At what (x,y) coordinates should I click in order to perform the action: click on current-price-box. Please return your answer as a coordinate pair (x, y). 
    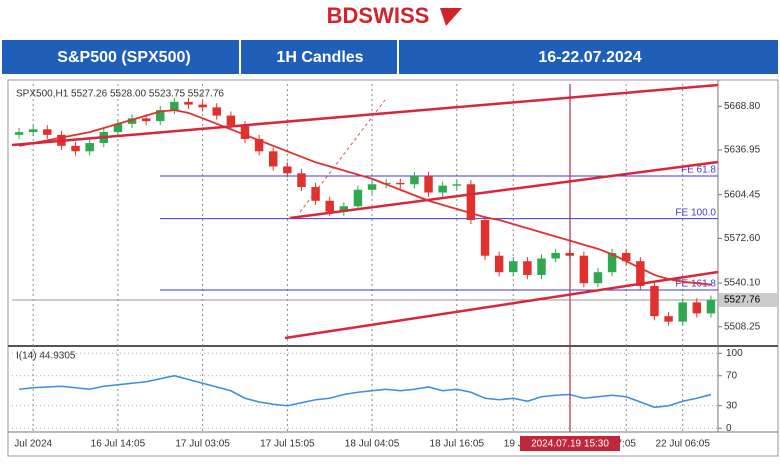
    Looking at the image, I should click on (749, 299).